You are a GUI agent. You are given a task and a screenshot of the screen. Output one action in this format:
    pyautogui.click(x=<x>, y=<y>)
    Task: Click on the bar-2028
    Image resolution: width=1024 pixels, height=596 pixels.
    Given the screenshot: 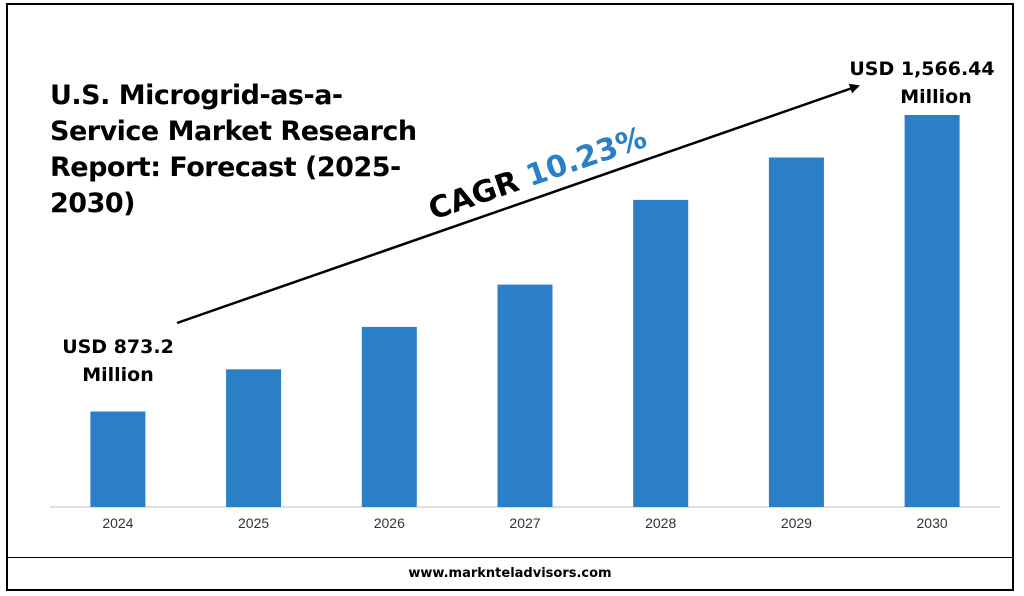 What is the action you would take?
    pyautogui.click(x=661, y=353)
    